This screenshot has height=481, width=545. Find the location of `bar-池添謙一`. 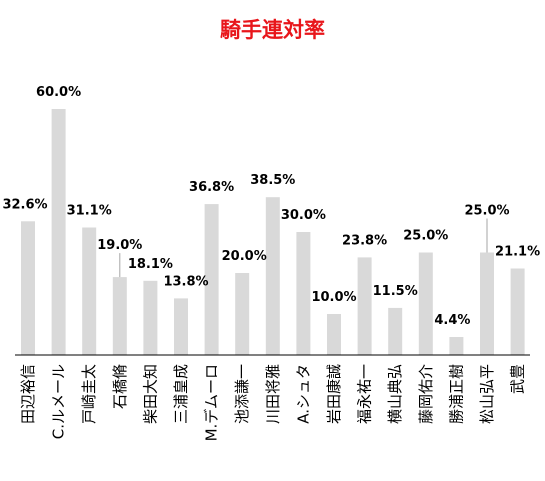

bar-池添謙一 is located at coordinates (242, 314).